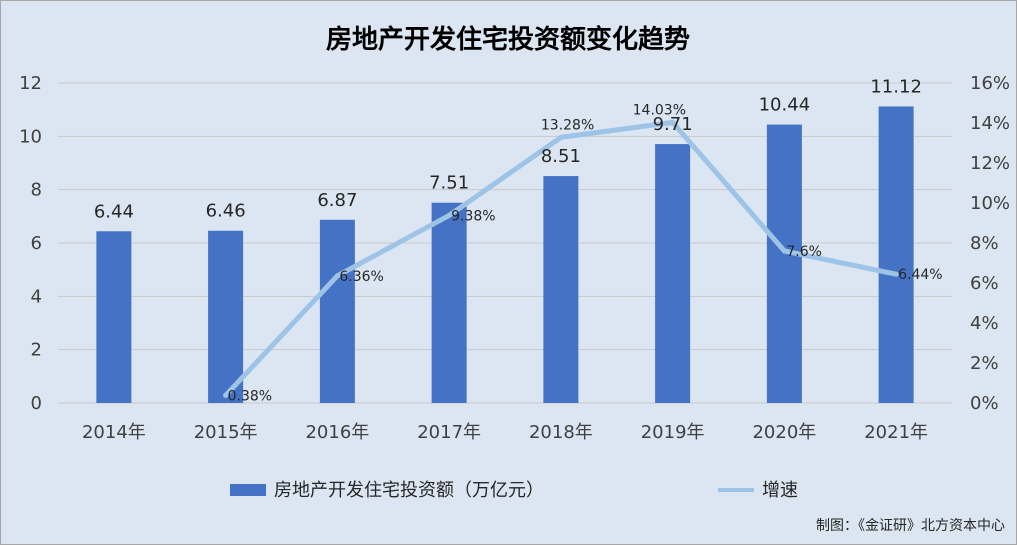 This screenshot has height=545, width=1017. What do you see at coordinates (984, 363) in the screenshot?
I see `right-tick-label: 2%` at bounding box center [984, 363].